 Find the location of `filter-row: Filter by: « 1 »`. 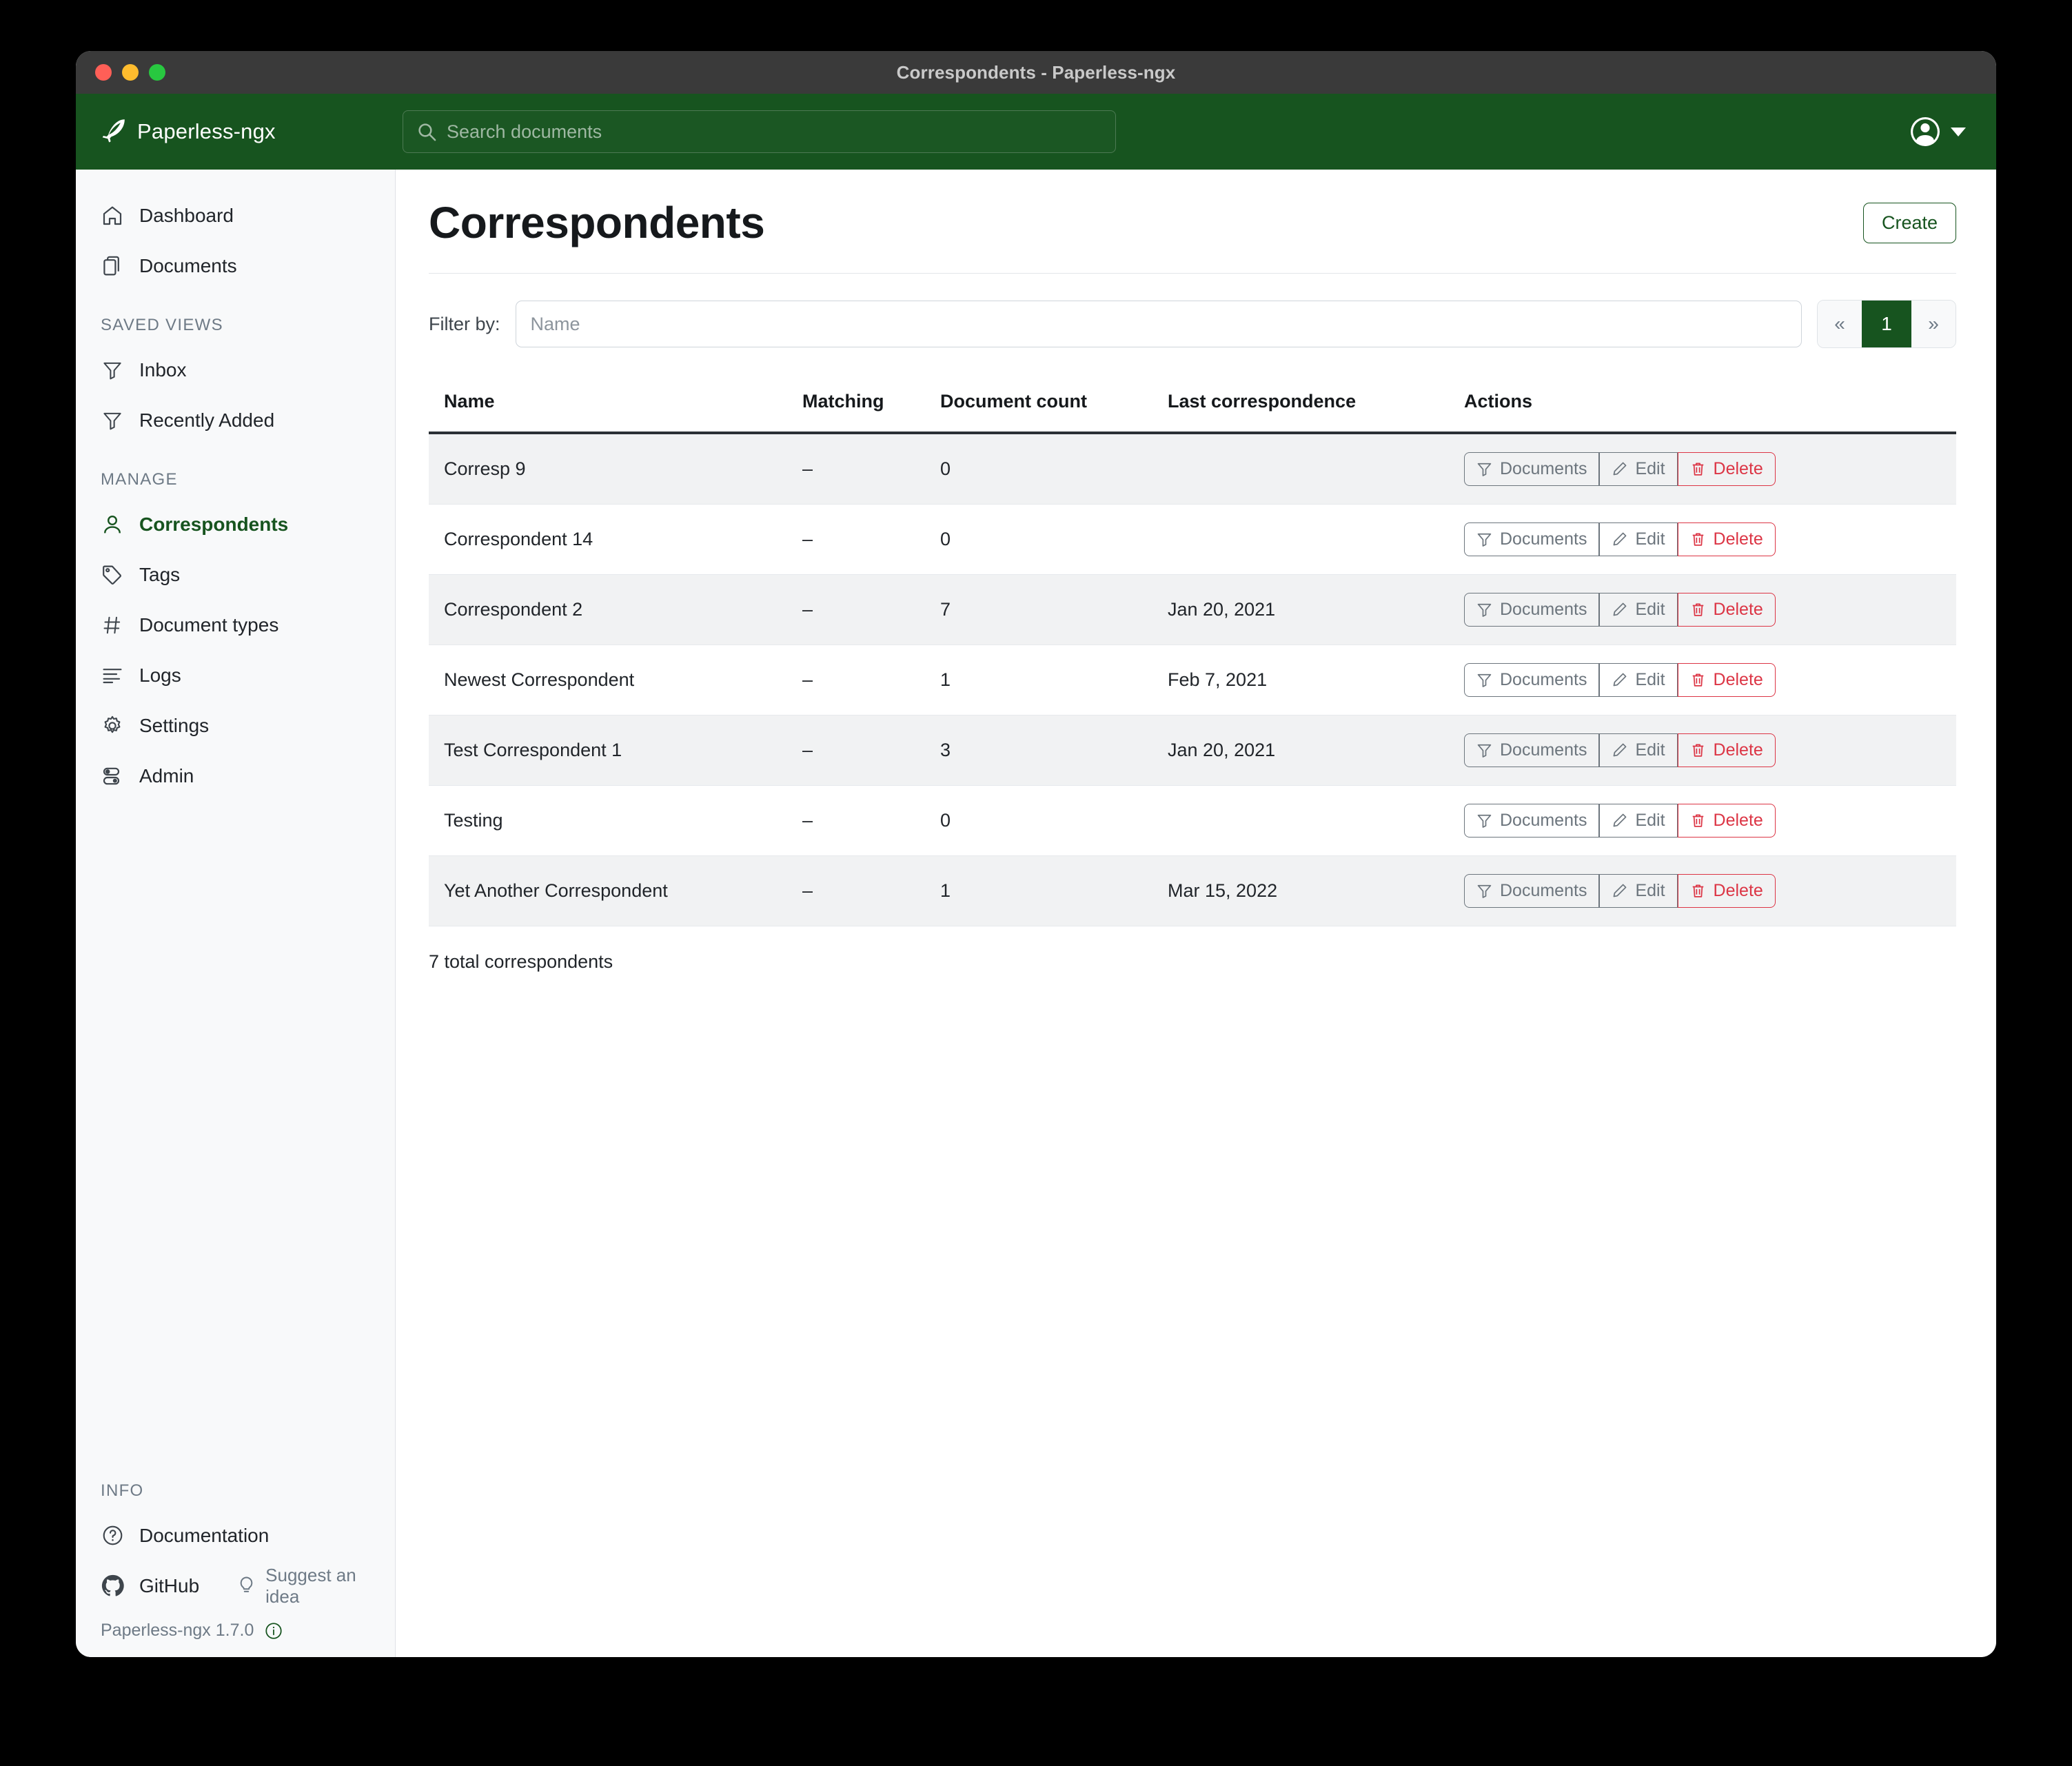

filter-row: Filter by: « 1 » is located at coordinates (1192, 323).